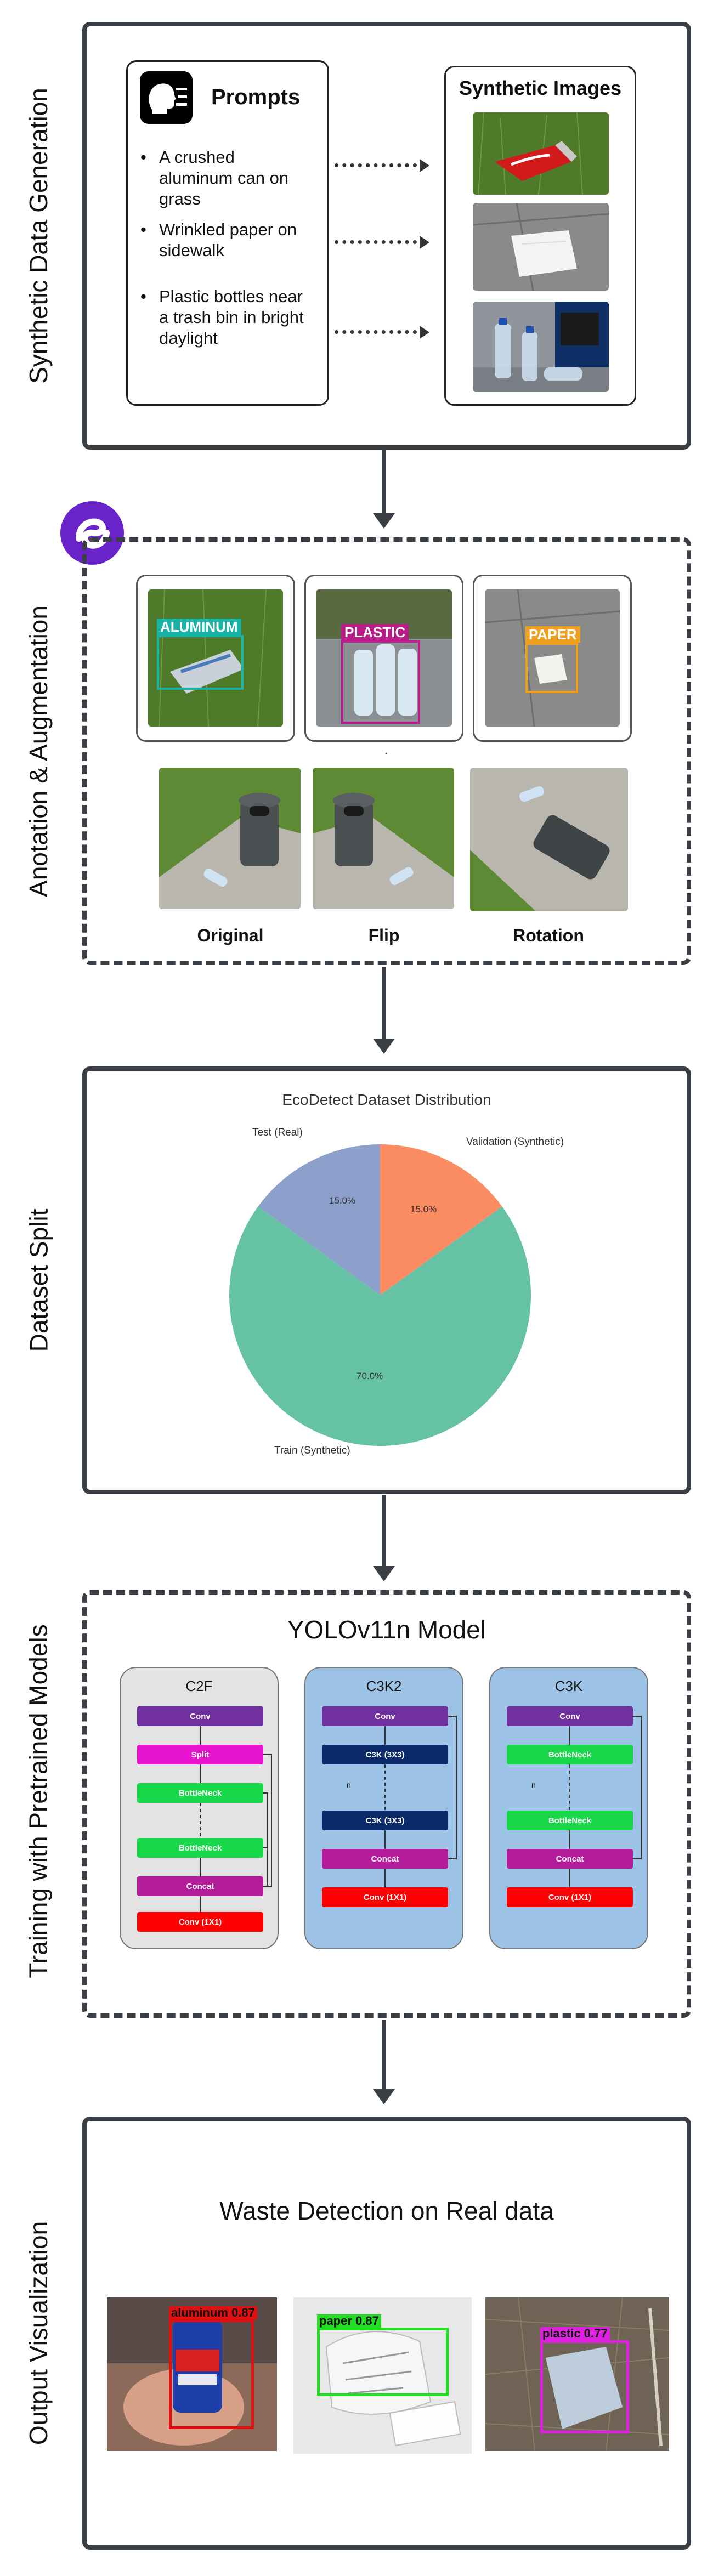 The width and height of the screenshot is (713, 2576). I want to click on detection-box-aluminum, so click(212, 2374).